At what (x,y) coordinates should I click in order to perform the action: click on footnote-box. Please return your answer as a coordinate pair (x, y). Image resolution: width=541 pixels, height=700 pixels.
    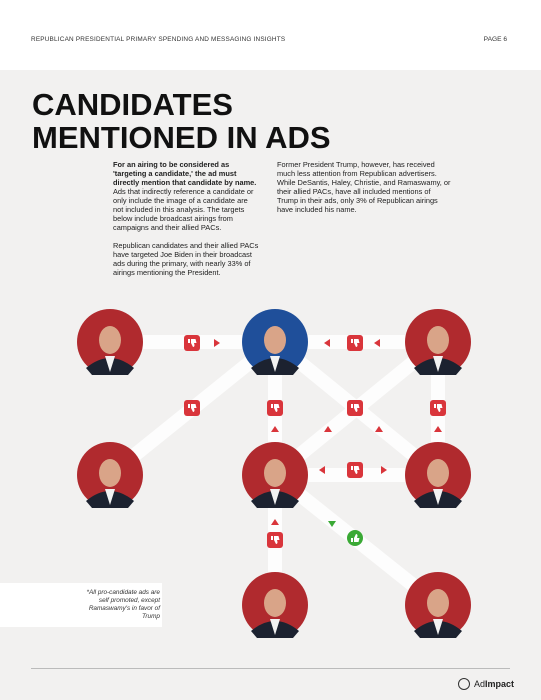
    Looking at the image, I should click on (81, 605).